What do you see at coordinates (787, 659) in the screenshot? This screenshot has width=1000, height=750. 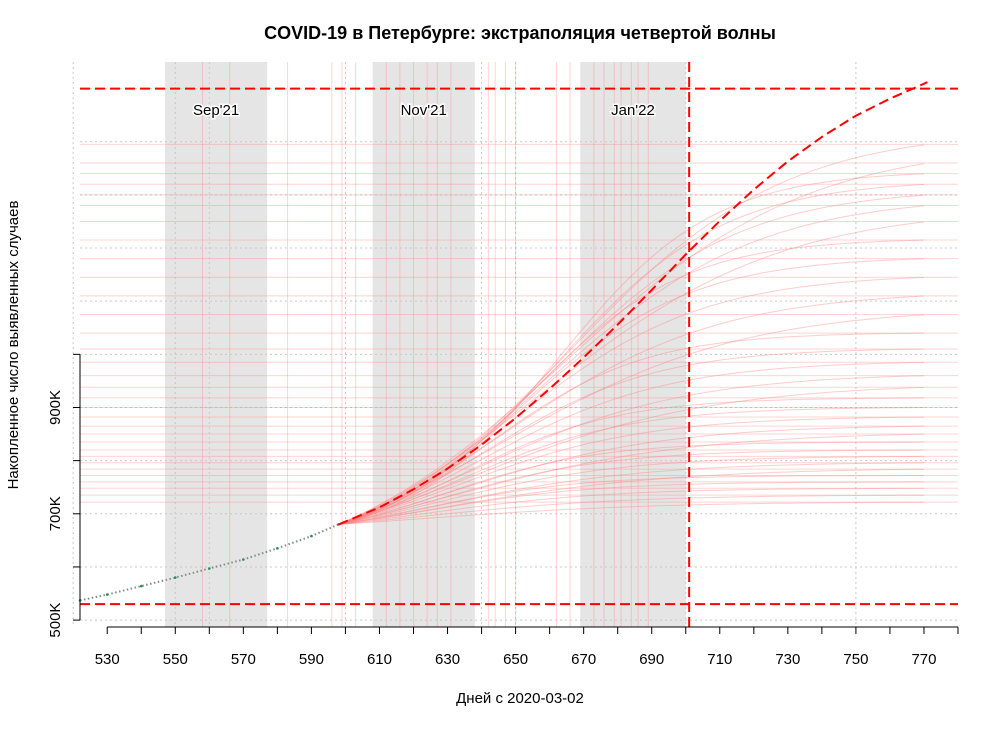 I see `x-tick-label: 730` at bounding box center [787, 659].